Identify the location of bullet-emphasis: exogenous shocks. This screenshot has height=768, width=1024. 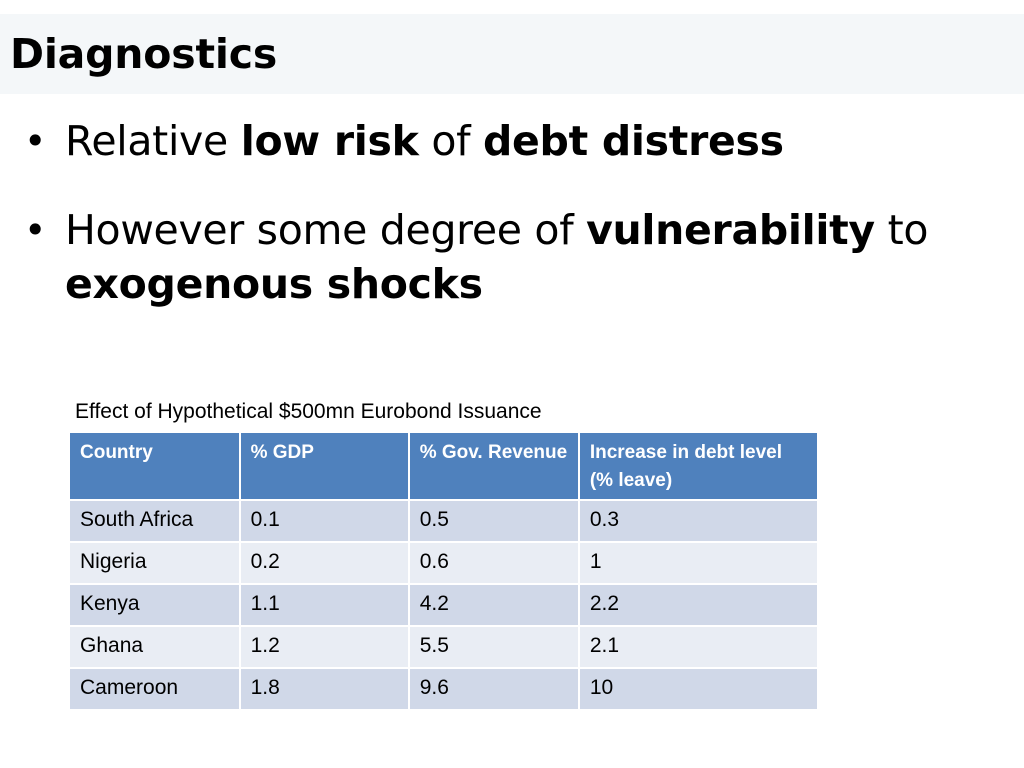
(274, 284).